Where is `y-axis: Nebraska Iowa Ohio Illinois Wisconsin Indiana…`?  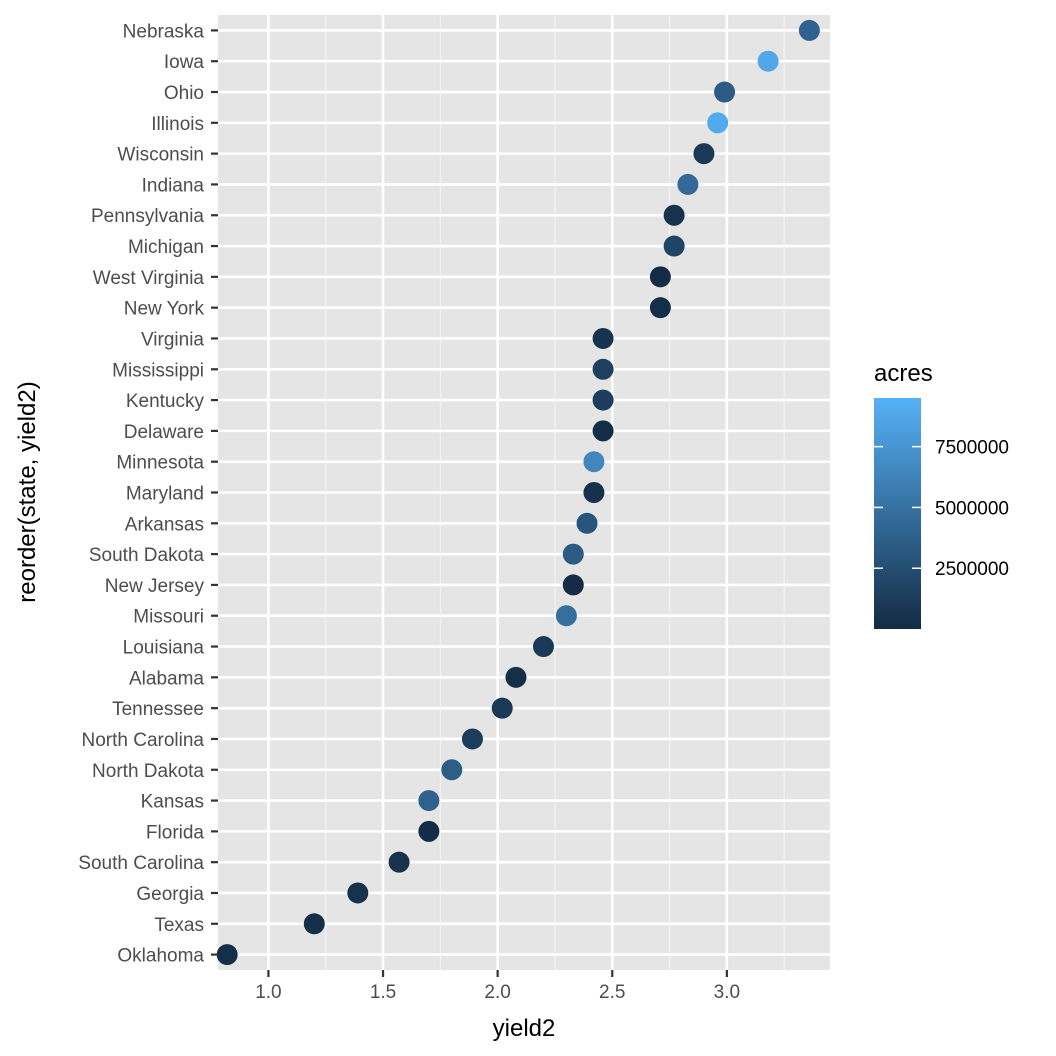 y-axis: Nebraska Iowa Ohio Illinois Wisconsin Indiana… is located at coordinates (148, 494).